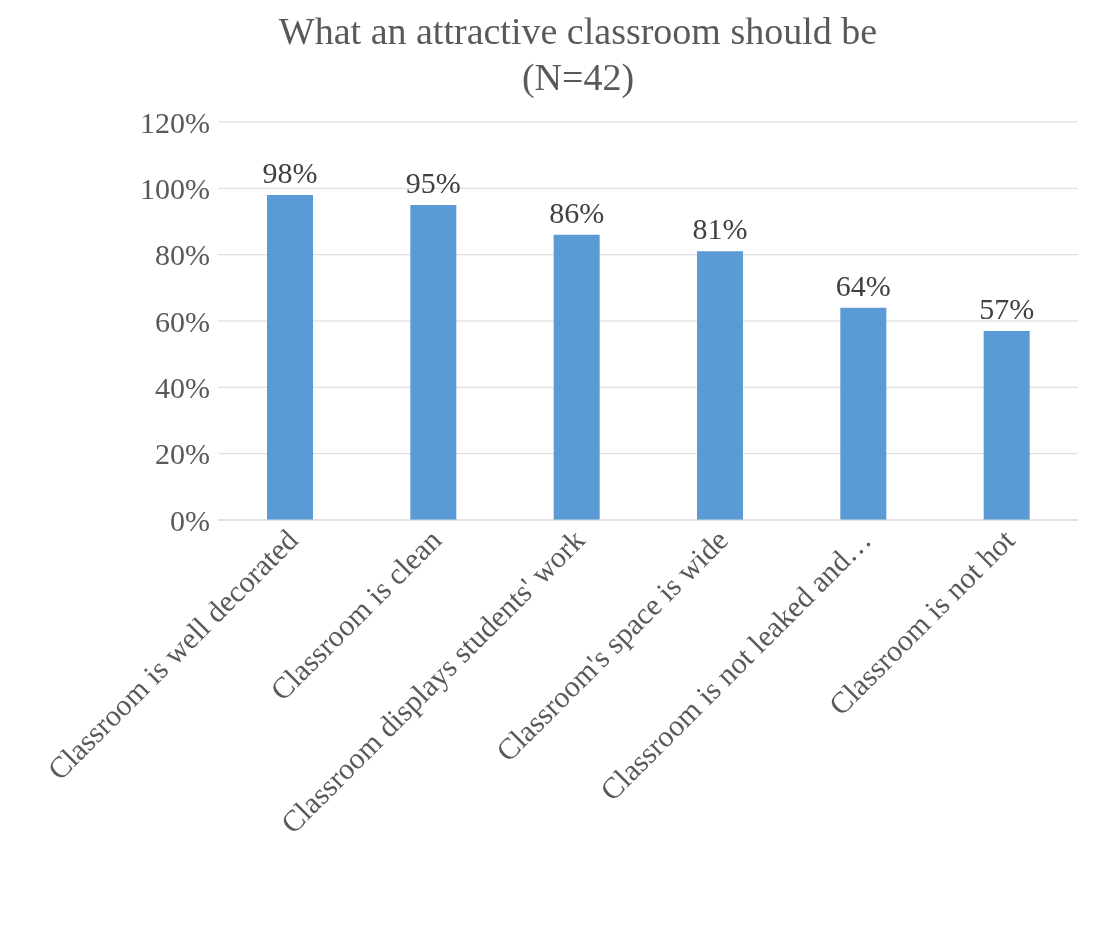 This screenshot has width=1096, height=937. I want to click on y-tick-label: 60%, so click(182, 321).